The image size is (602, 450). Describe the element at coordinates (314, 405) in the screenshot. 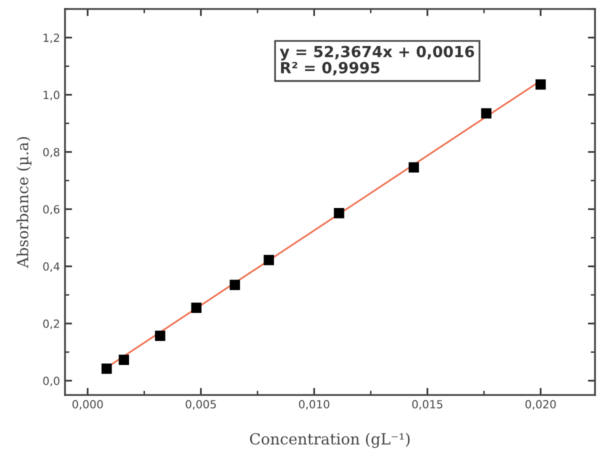

I see `x-tick-label: 0,010` at that location.